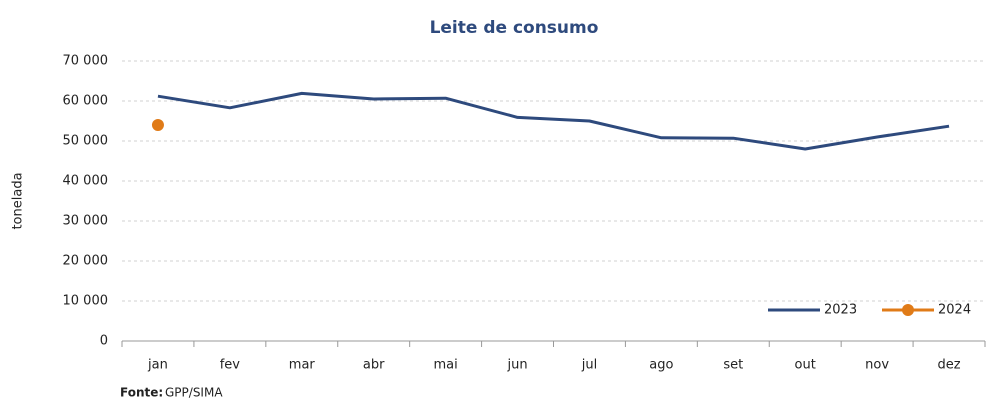 This screenshot has width=996, height=400. What do you see at coordinates (86, 61) in the screenshot?
I see `y-tick-label: 70 000` at bounding box center [86, 61].